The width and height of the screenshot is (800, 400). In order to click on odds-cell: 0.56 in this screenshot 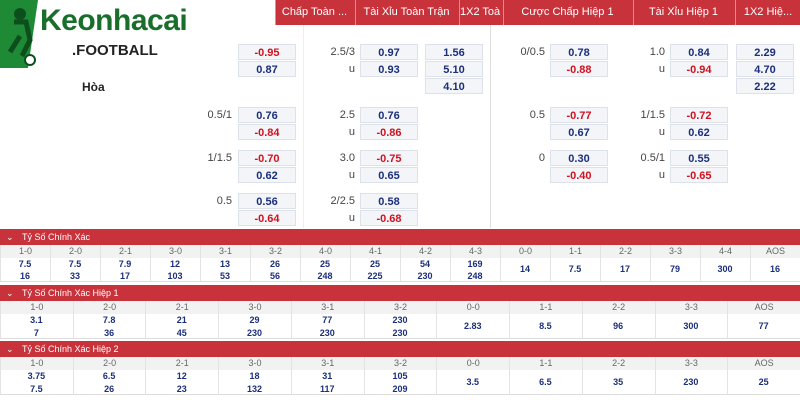, I will do `click(267, 201)`.